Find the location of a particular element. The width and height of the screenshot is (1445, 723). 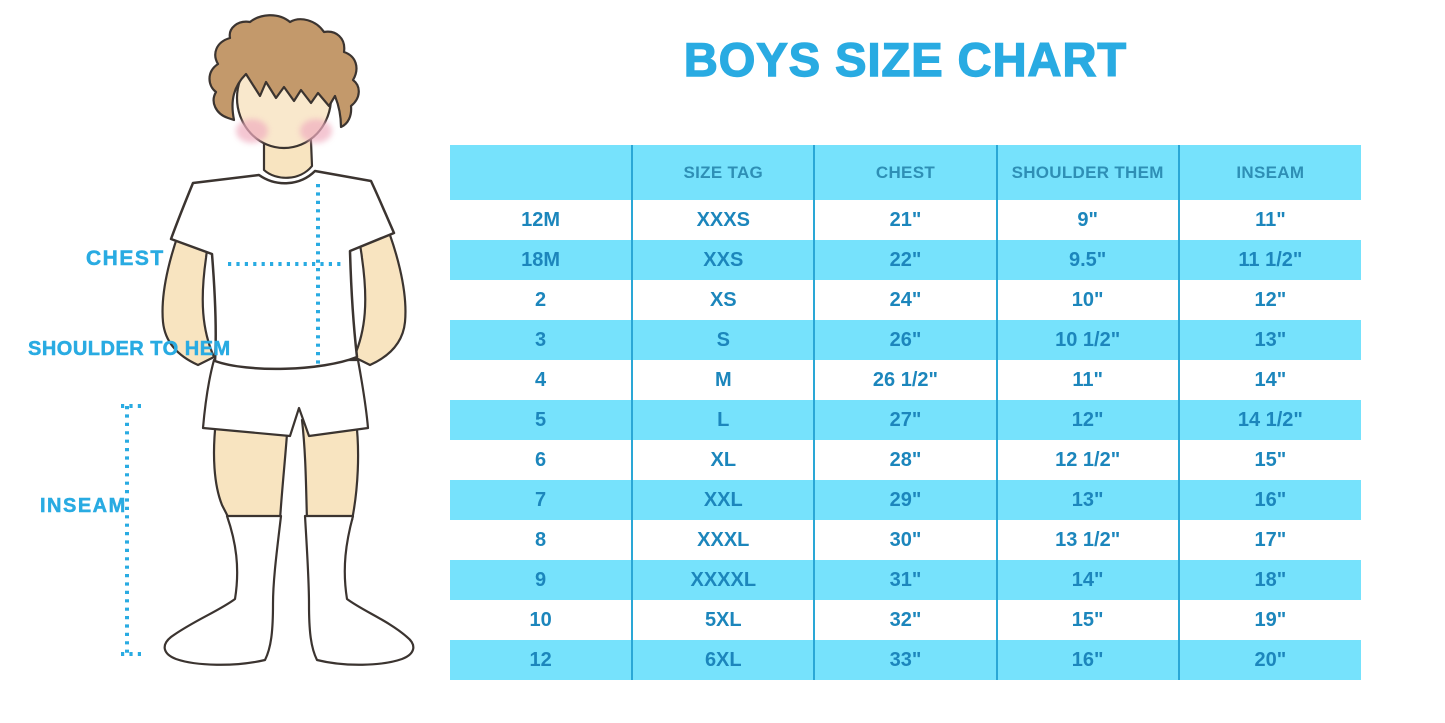

inseam-label: INSEAM is located at coordinates (83, 506).